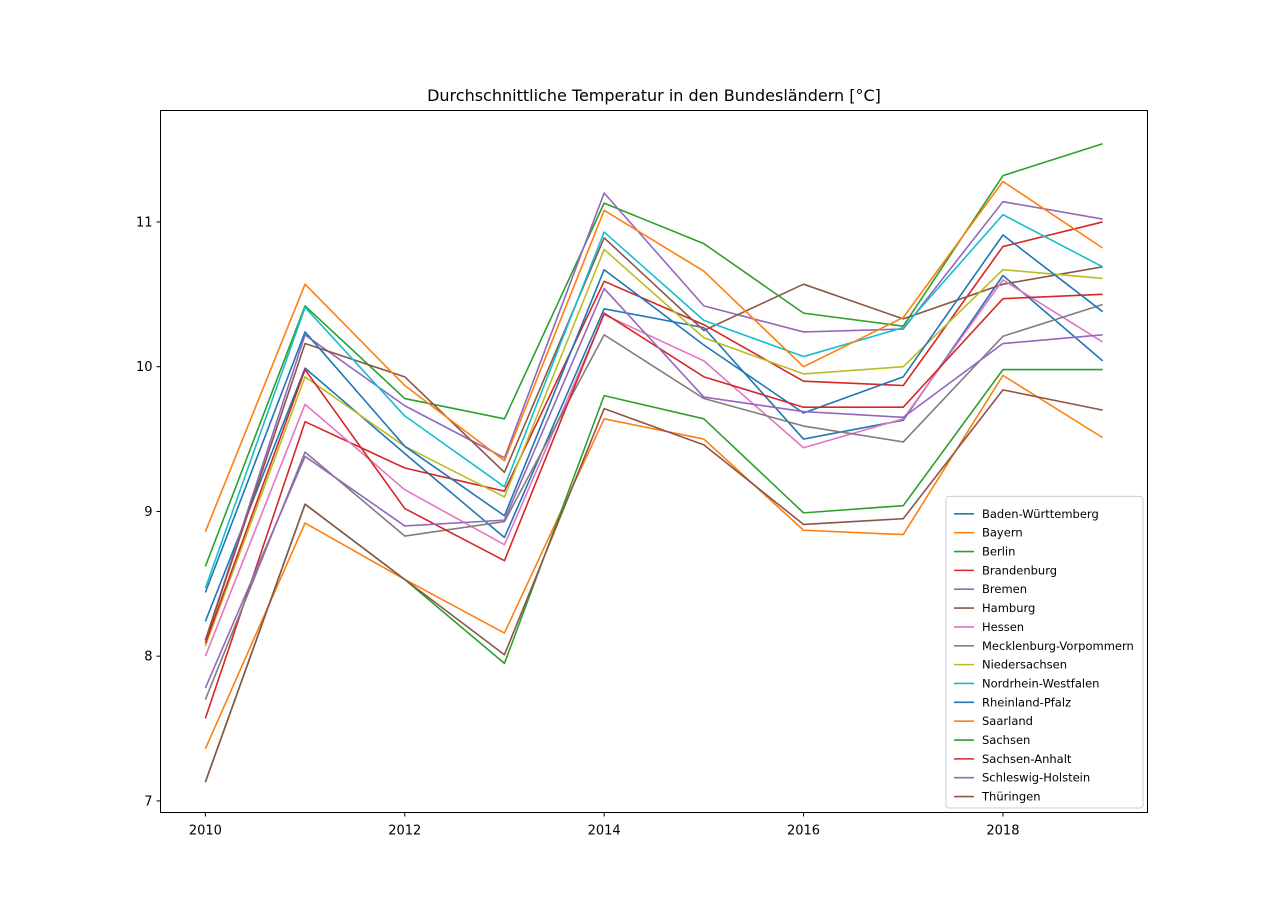 The image size is (1276, 914). I want to click on legend-label: Saarland, so click(1007, 721).